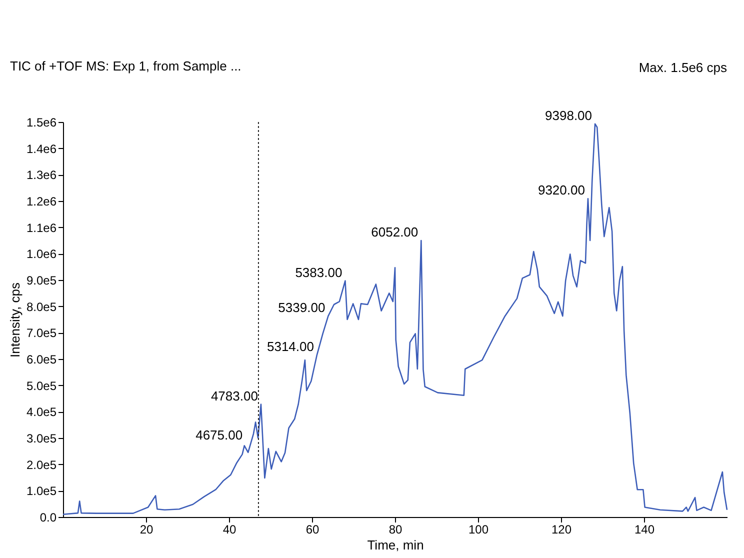  What do you see at coordinates (41, 412) in the screenshot?
I see `y-tick-label: 4.0e5` at bounding box center [41, 412].